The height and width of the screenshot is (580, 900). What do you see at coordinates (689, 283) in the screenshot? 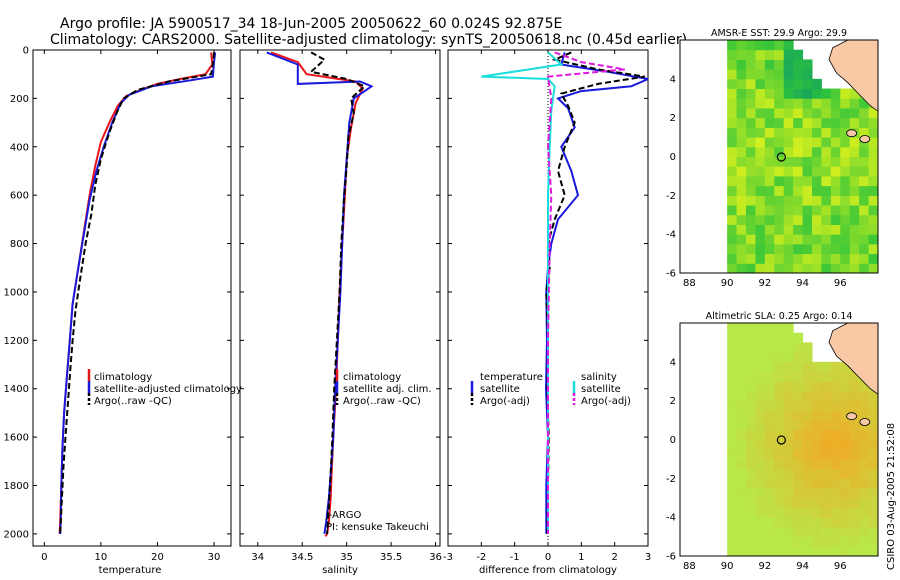
I see `x-tick-label: 88` at bounding box center [689, 283].